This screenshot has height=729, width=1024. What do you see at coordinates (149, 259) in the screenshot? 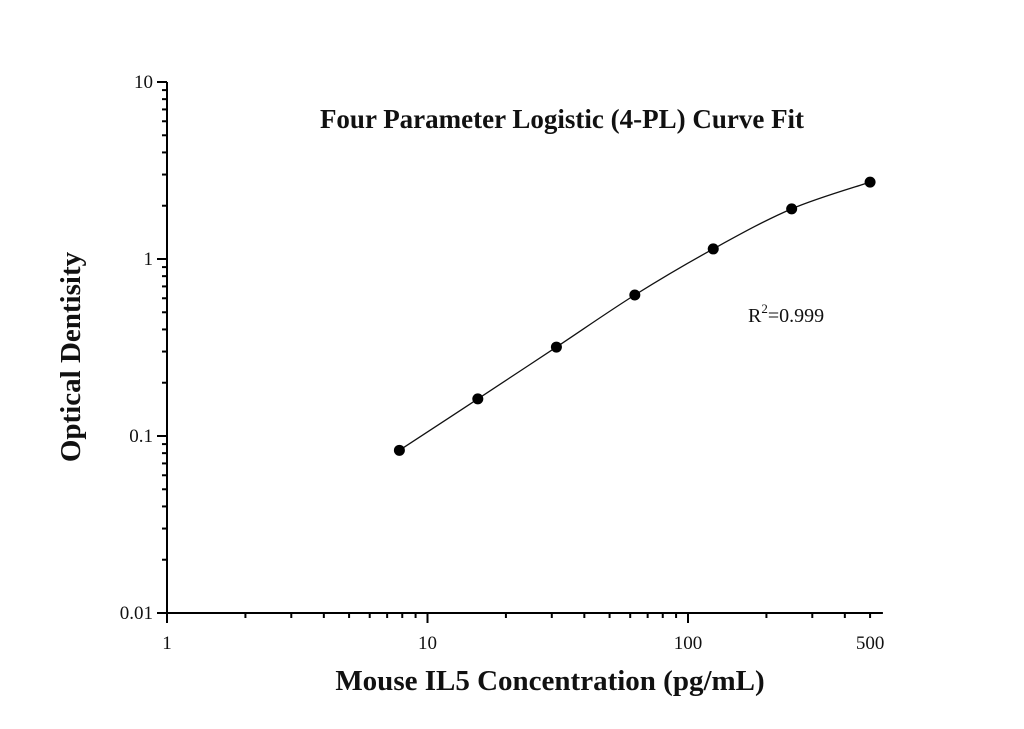
I see `y-tick-label: 1` at bounding box center [149, 259].